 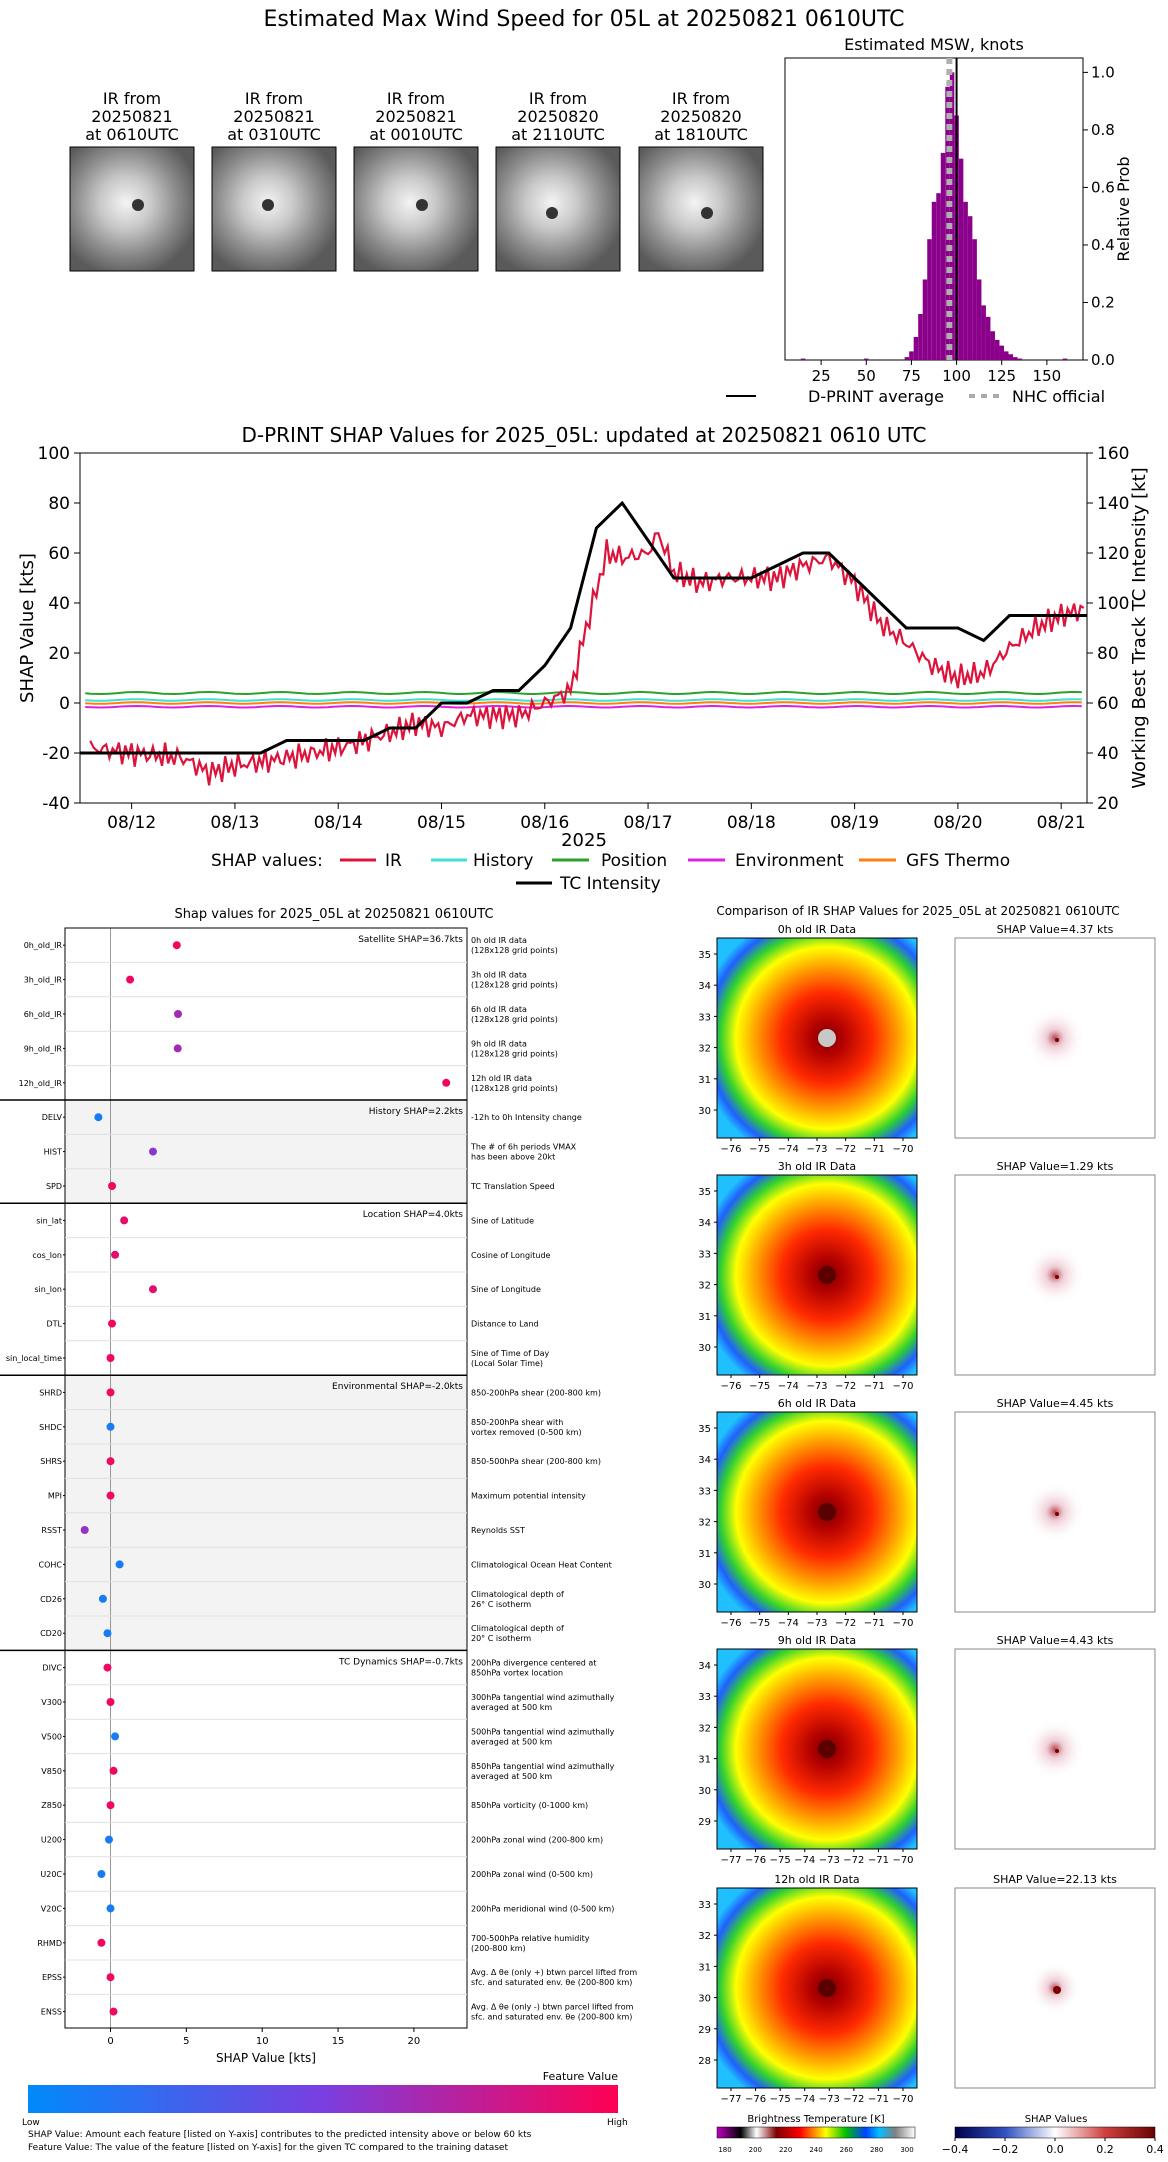 I want to click on feature-description: 200hPa divergence centered at, so click(x=533, y=1663).